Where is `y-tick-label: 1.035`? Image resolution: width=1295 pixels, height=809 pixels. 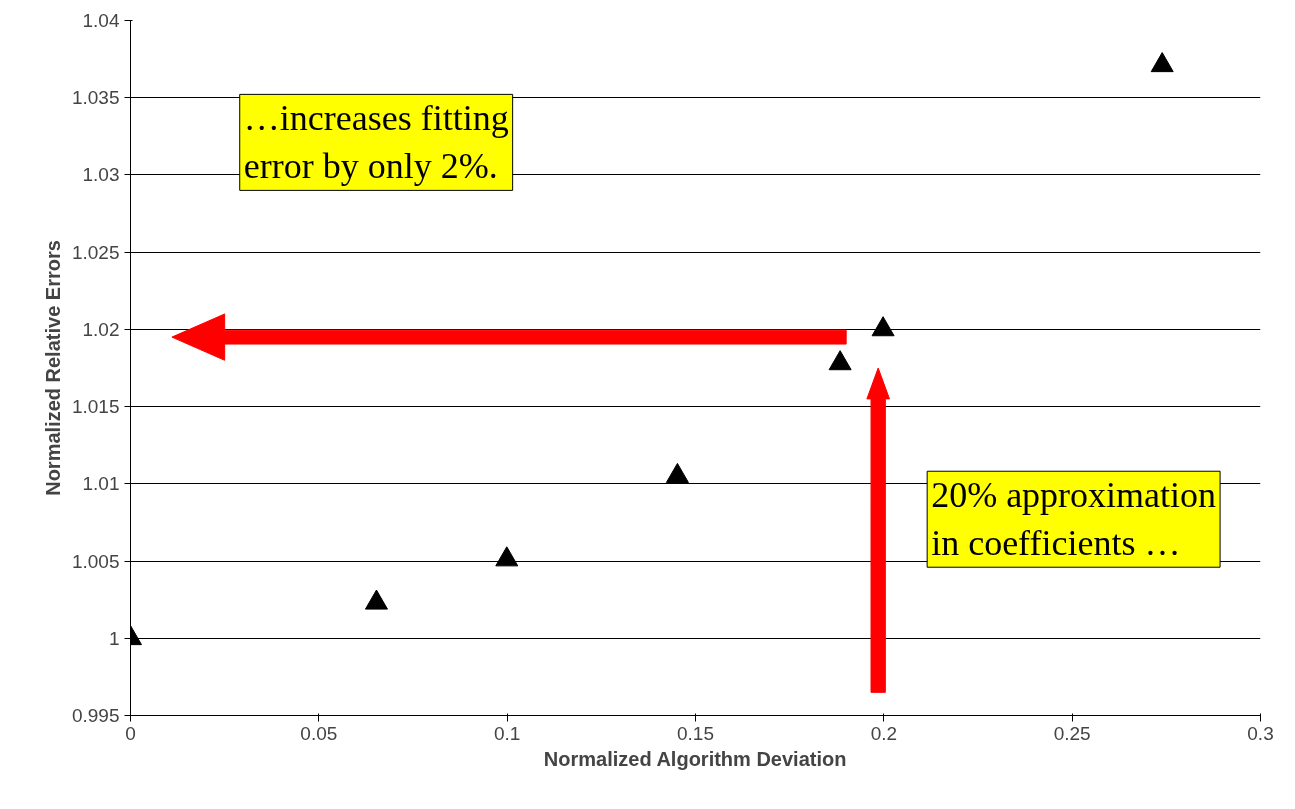 y-tick-label: 1.035 is located at coordinates (95, 98).